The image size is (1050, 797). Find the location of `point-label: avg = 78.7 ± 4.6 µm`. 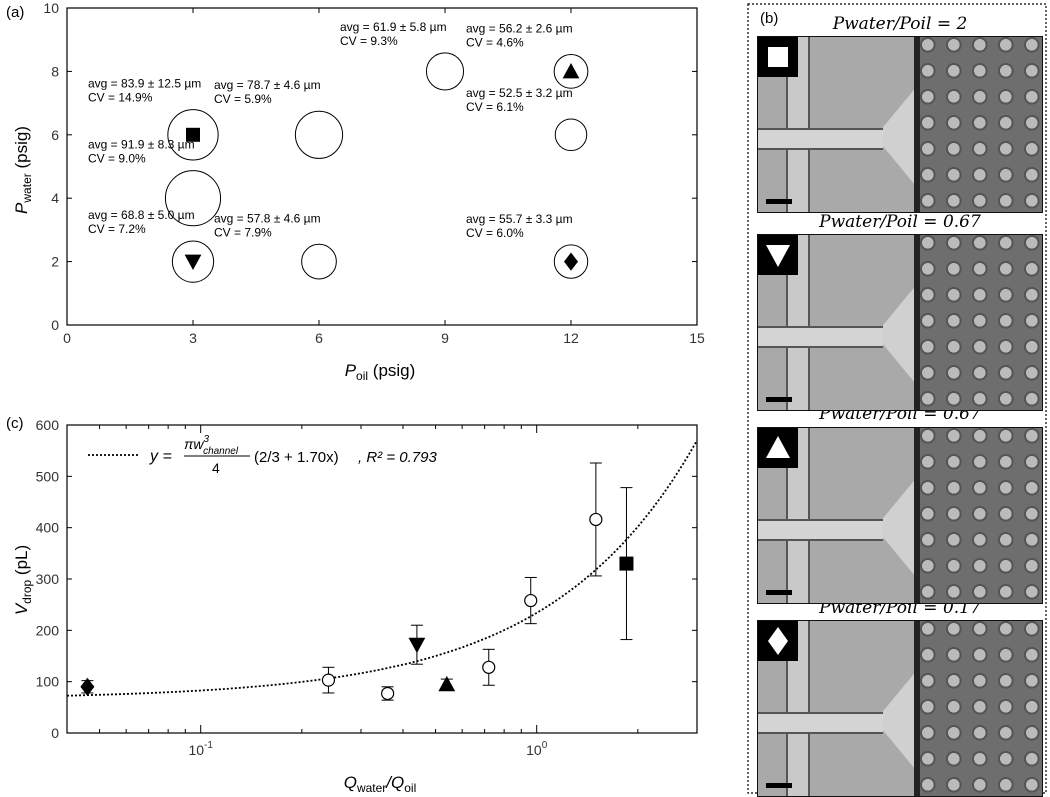

point-label: avg = 78.7 ± 4.6 µm is located at coordinates (267, 85).